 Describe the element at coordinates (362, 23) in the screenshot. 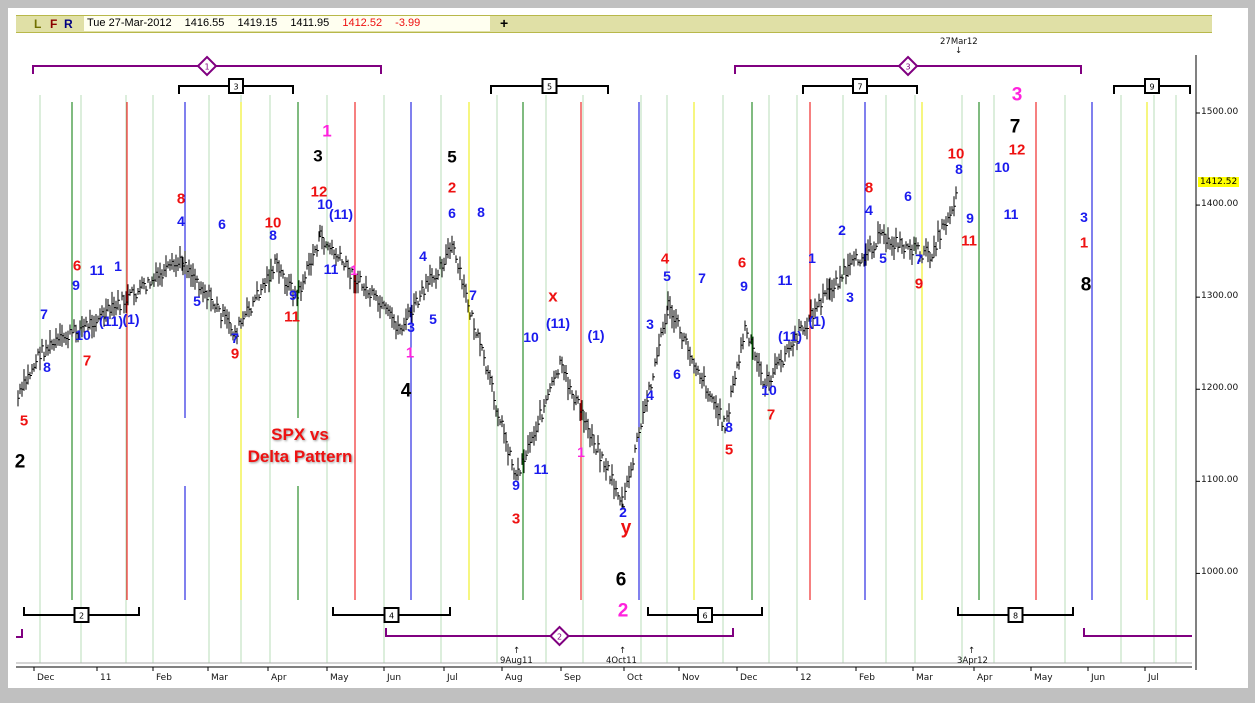

I see `quote-close: 1412.52` at that location.